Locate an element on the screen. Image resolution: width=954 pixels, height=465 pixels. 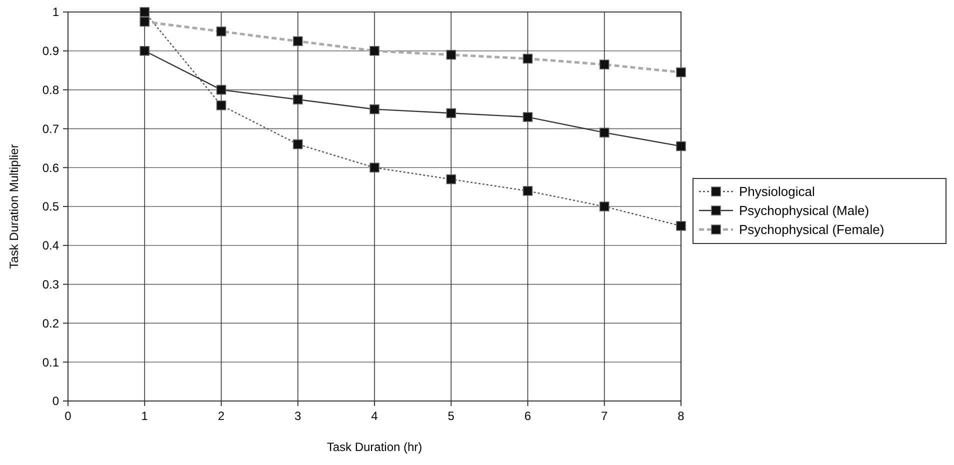
y-tick-label: 0.2 is located at coordinates (51, 323).